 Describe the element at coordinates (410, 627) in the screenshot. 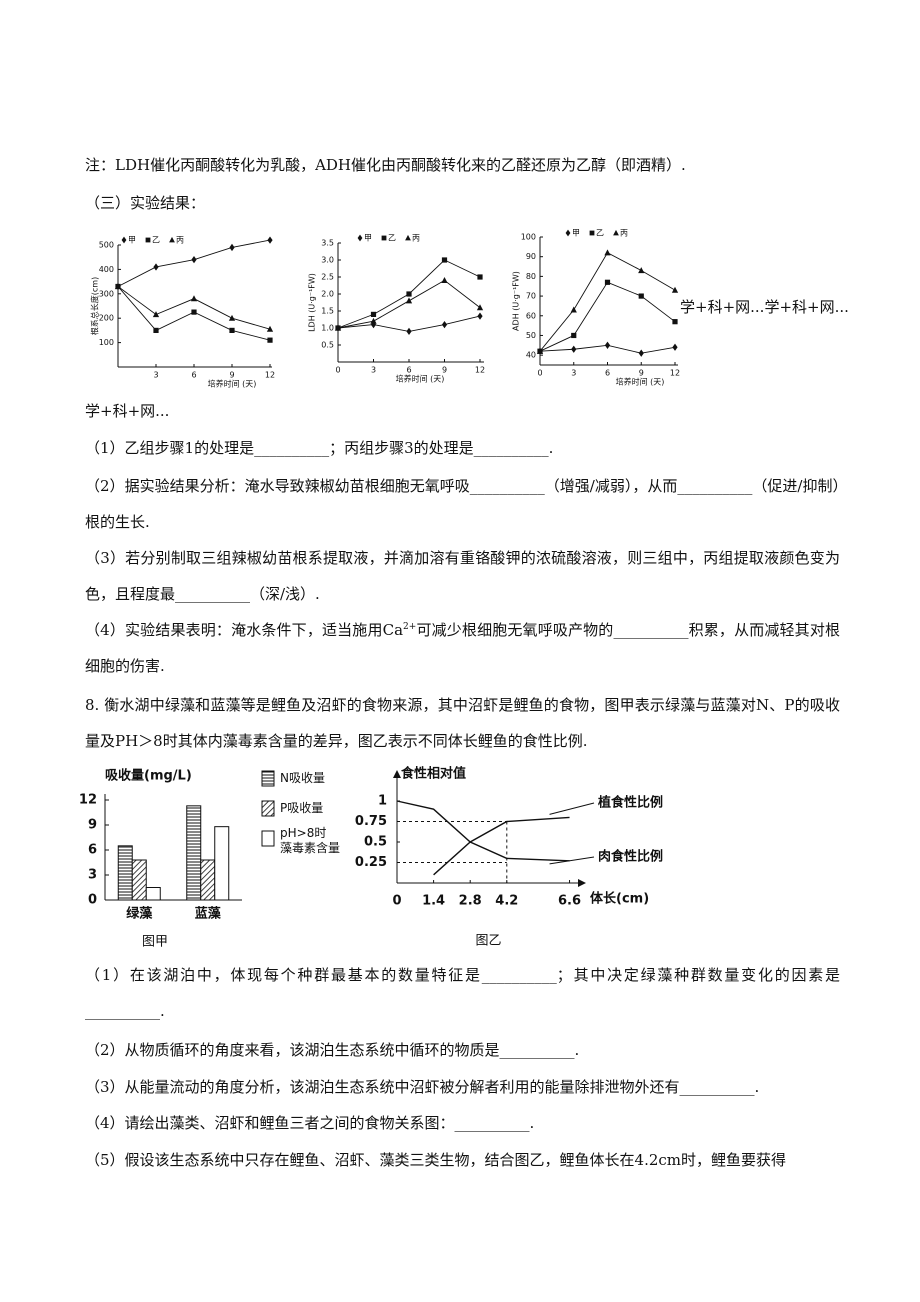

I see `superscript: 2+` at that location.